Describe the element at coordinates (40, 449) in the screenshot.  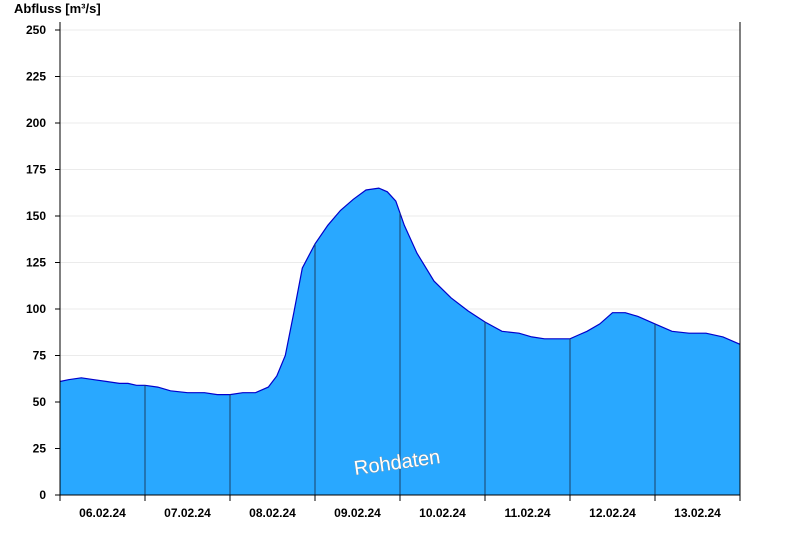
I see `y-tick-label: 25` at that location.